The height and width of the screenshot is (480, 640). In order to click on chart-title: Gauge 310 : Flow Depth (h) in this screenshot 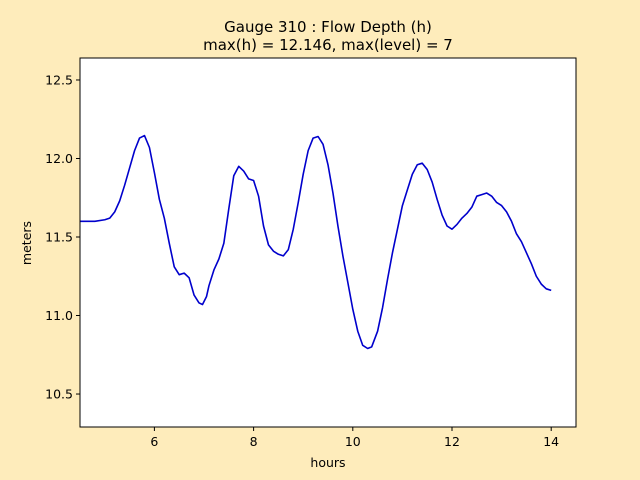, I will do `click(328, 27)`.